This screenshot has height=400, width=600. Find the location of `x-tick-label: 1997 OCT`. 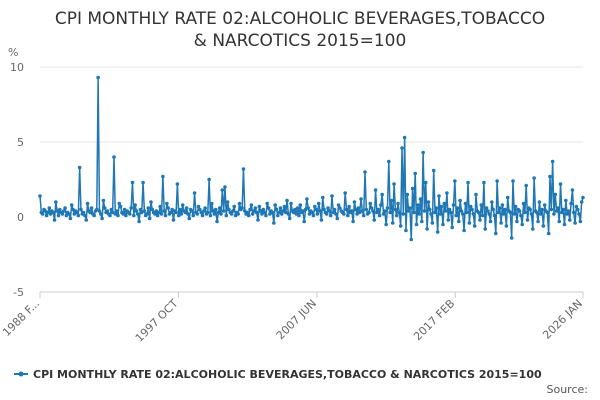

x-tick-label: 1997 OCT is located at coordinates (157, 321).